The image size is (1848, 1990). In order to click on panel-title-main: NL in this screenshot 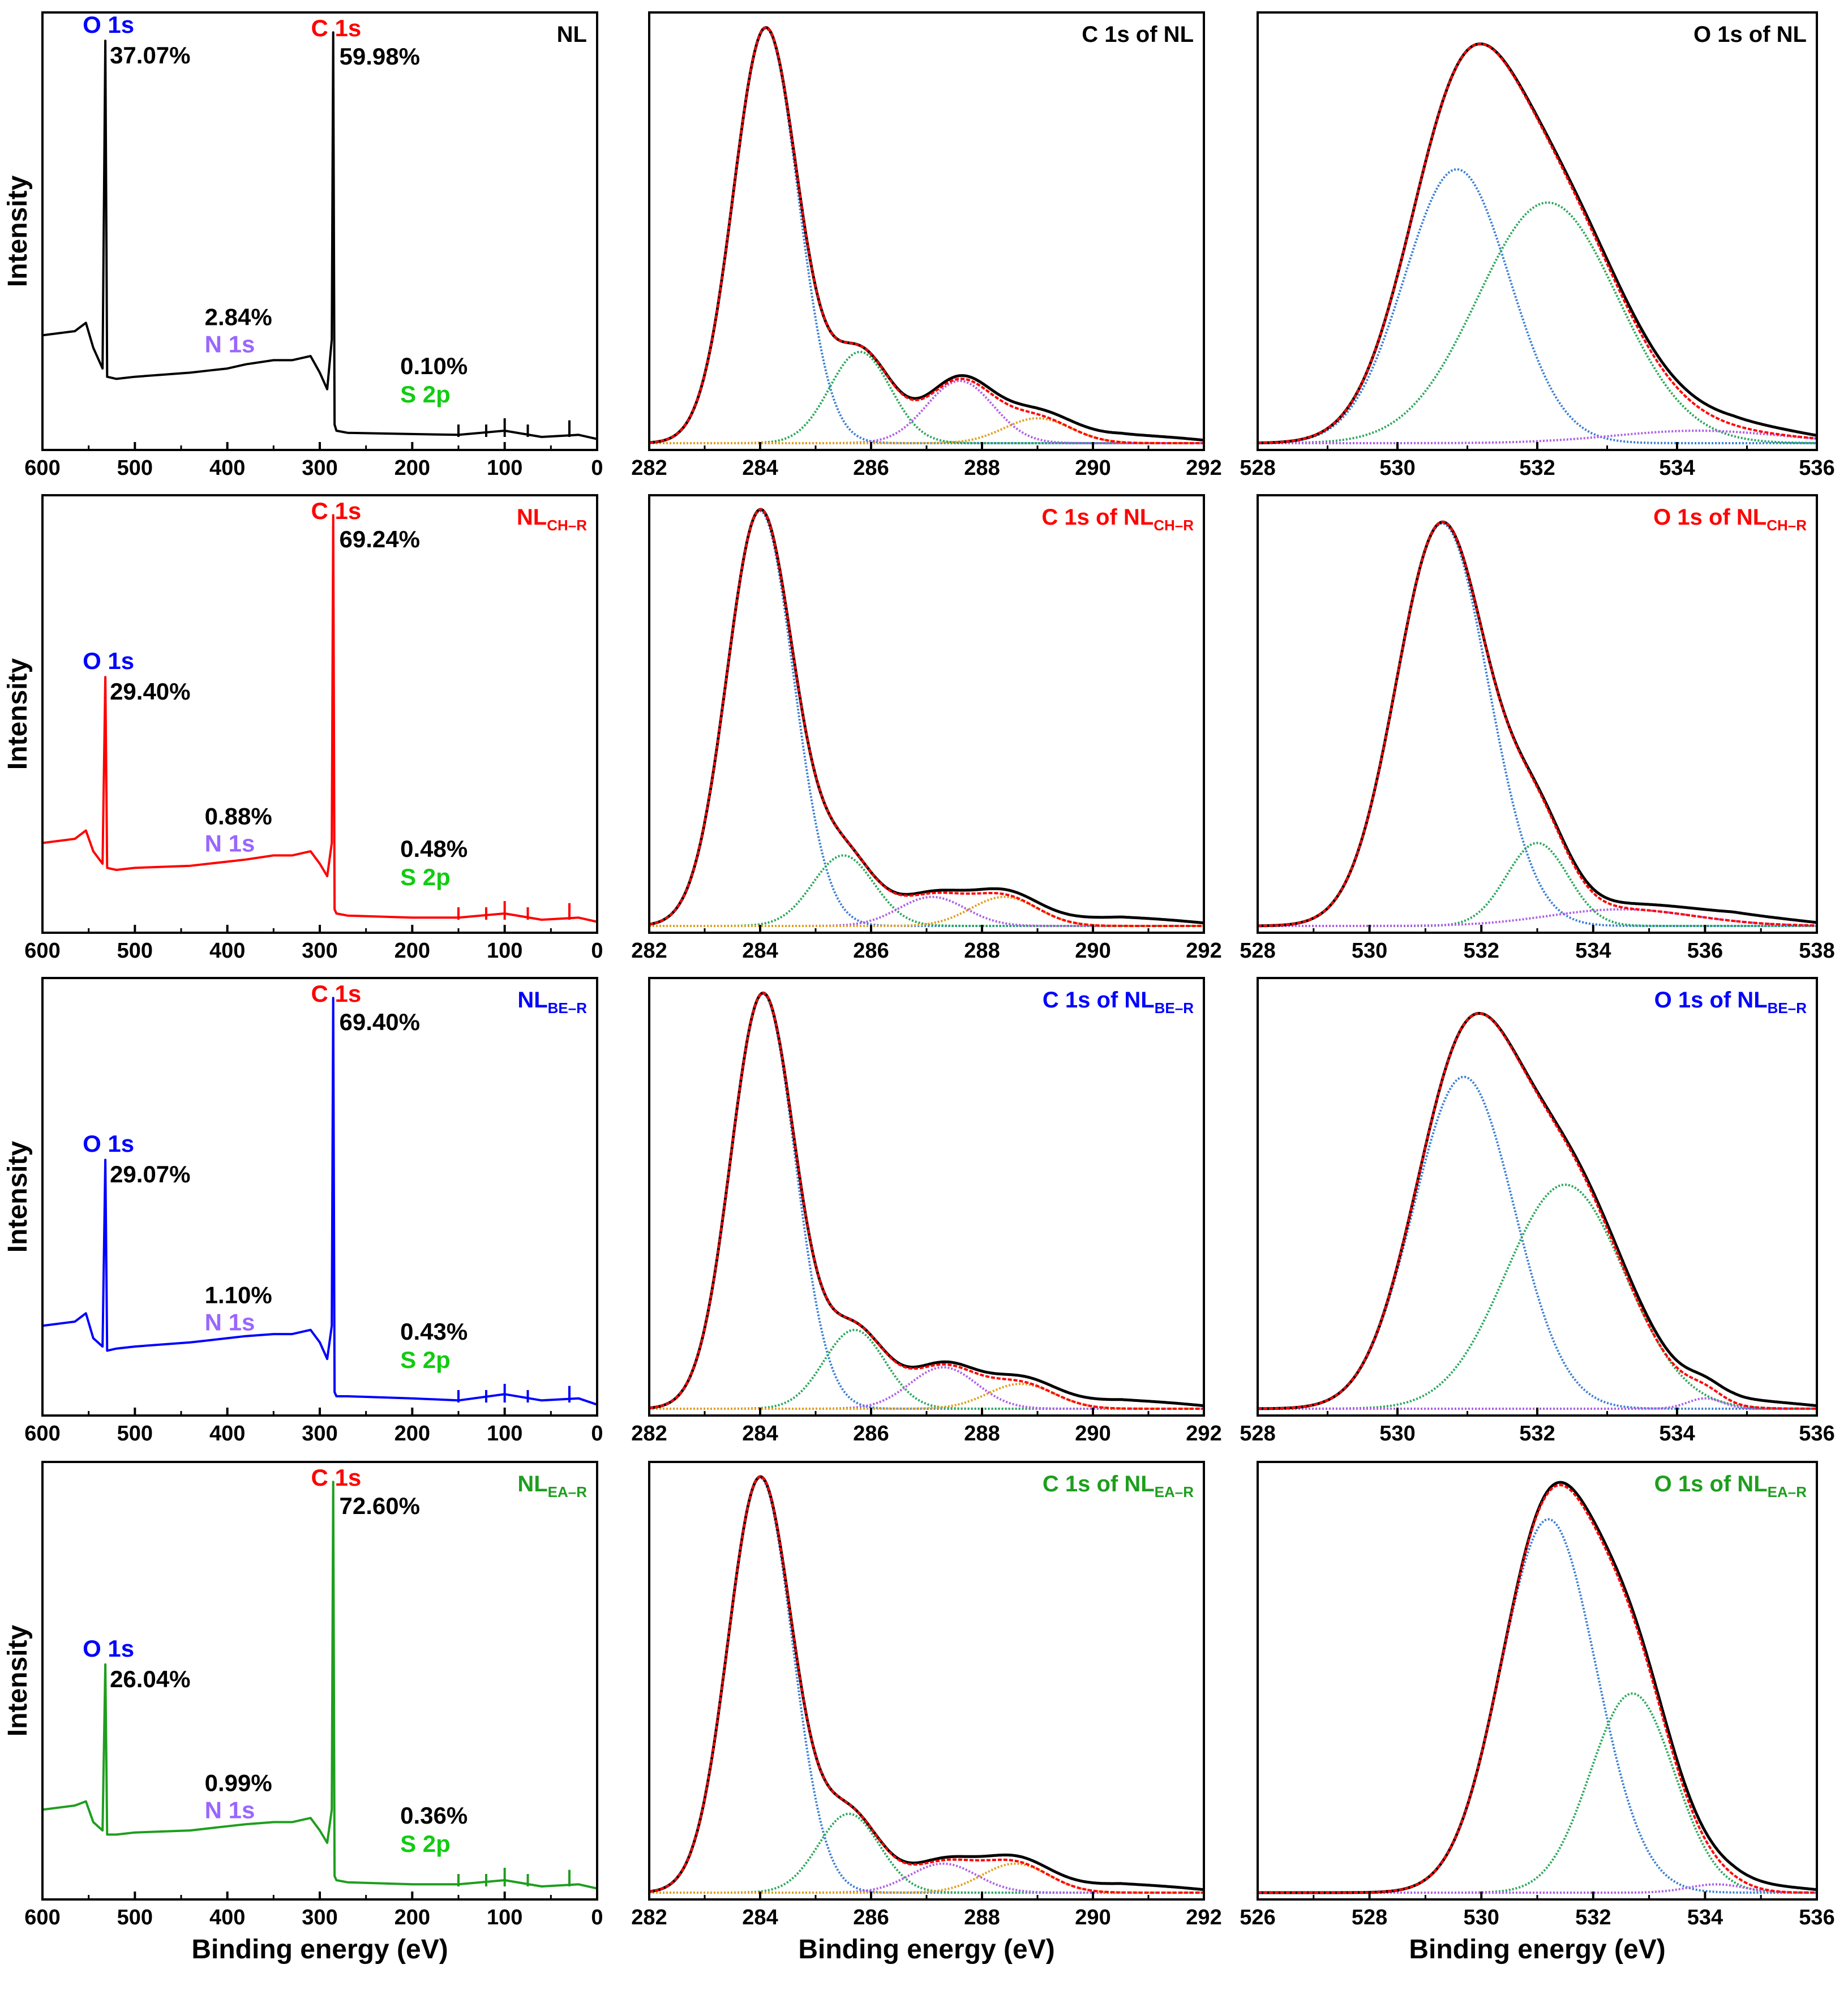, I will do `click(532, 518)`.